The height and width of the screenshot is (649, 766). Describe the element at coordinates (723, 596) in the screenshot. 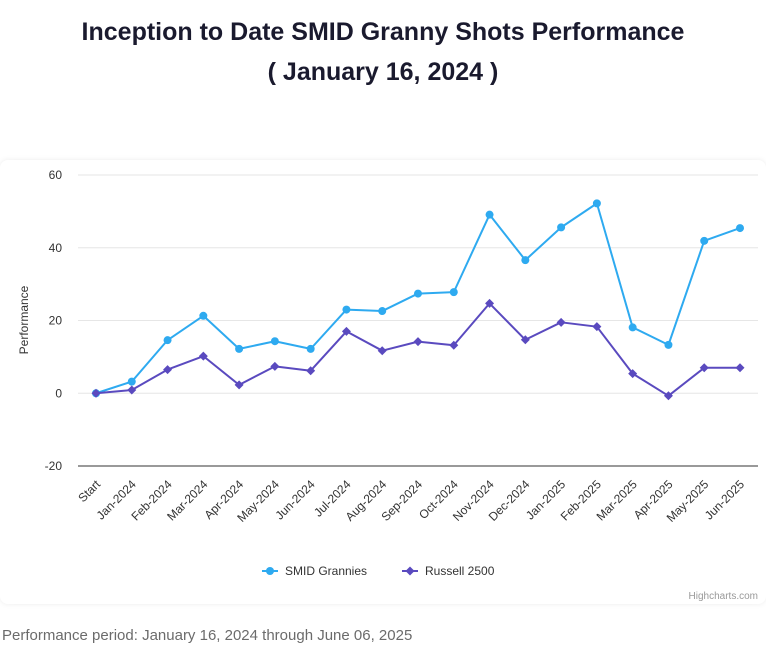

I see `highcharts-credits: Highcharts.com` at that location.